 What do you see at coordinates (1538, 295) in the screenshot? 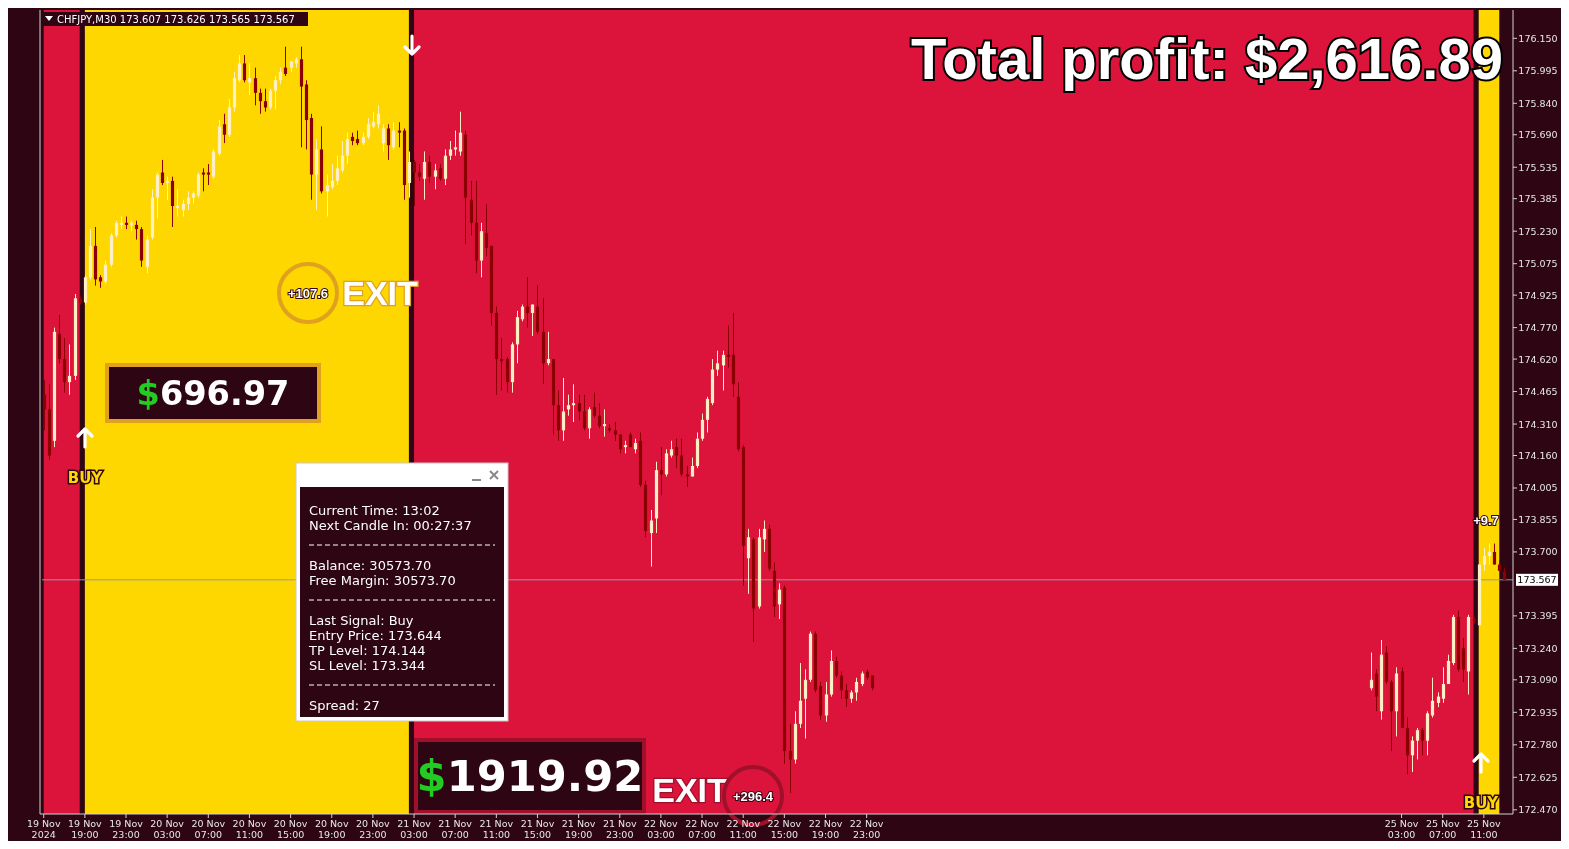
I see `y-tick-label: 174.925` at bounding box center [1538, 295].